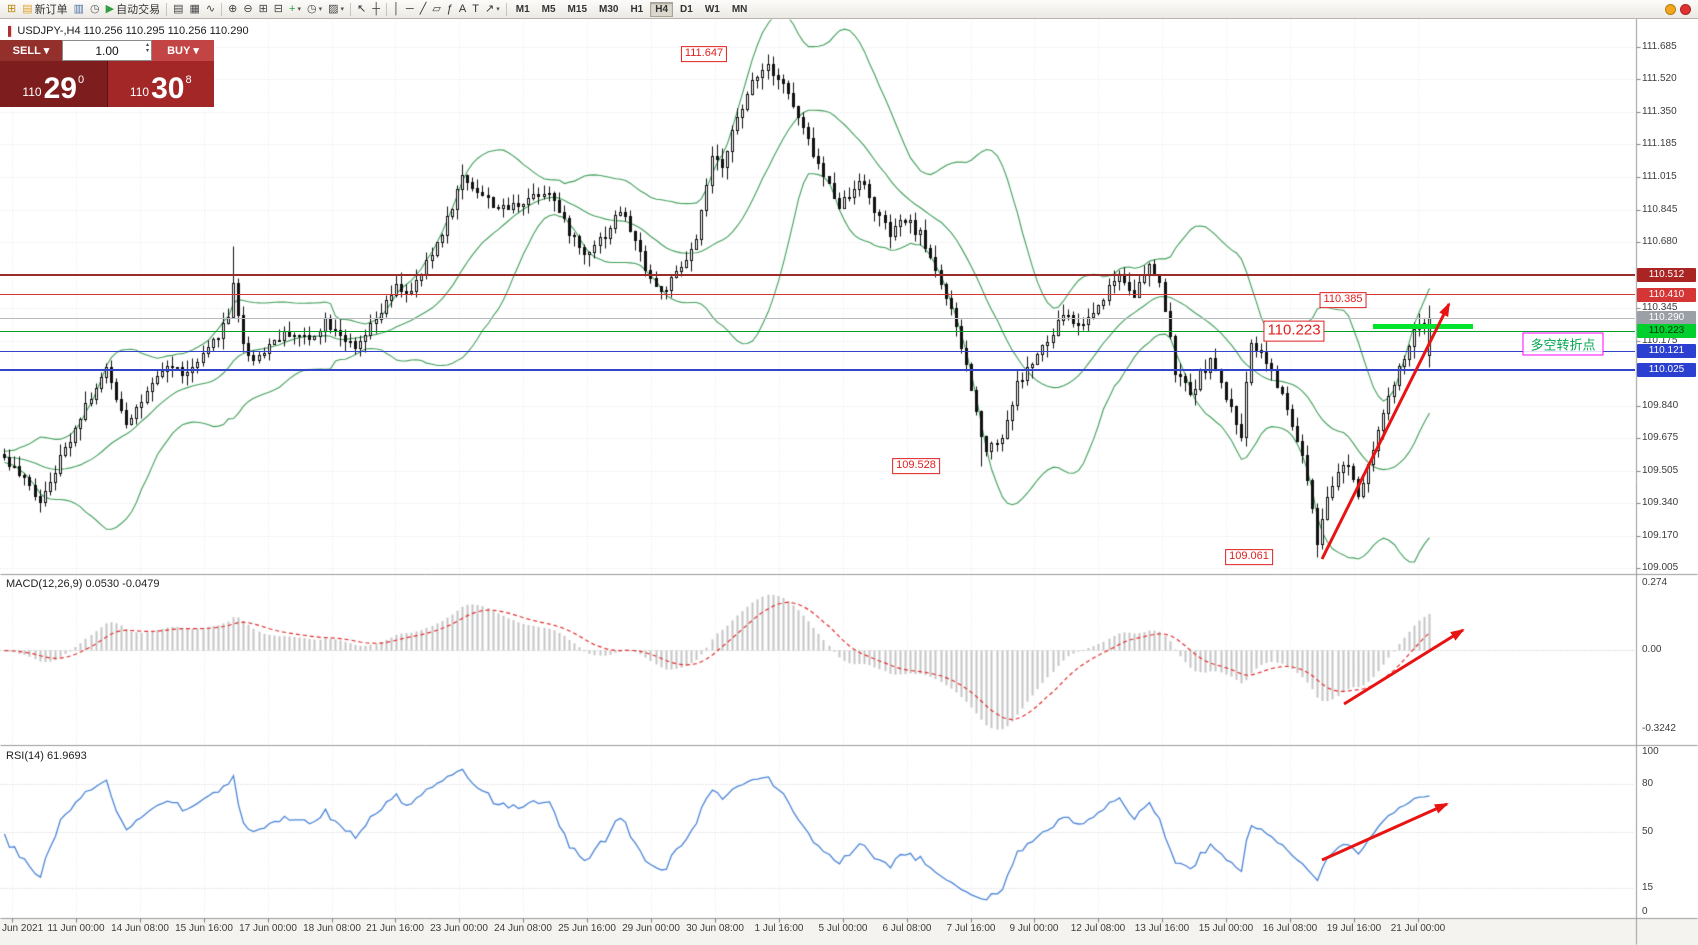  I want to click on text-icon-glyph: A, so click(462, 8).